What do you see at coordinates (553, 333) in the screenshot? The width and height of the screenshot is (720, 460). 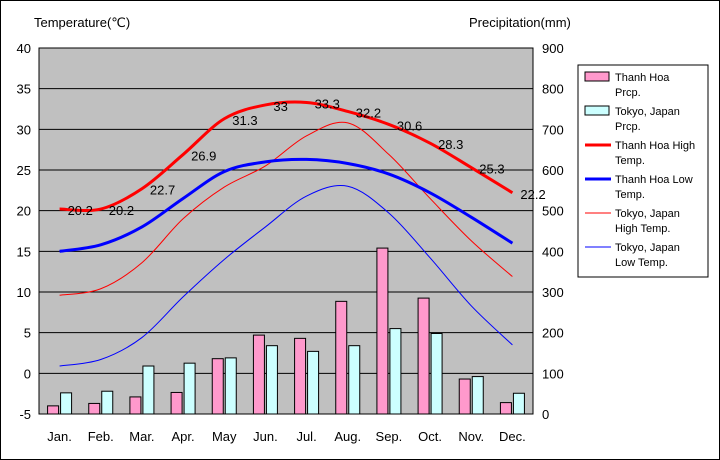 I see `right-tick-label: 200` at bounding box center [553, 333].